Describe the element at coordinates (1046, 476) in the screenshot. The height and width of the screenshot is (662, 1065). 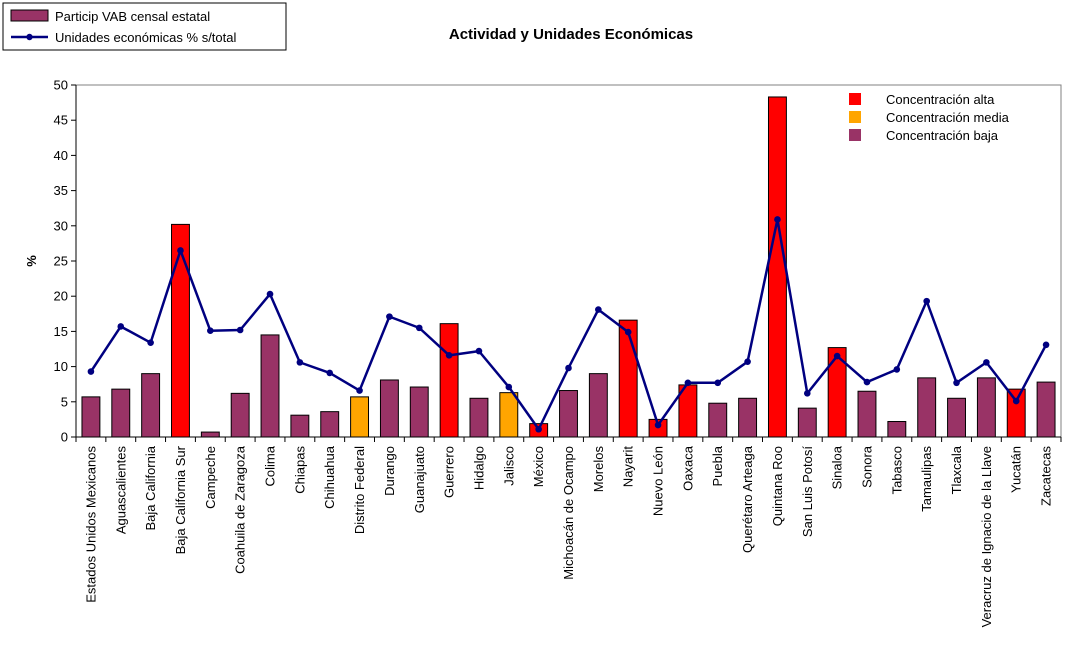
I see `x-tick-label: Zacatecas` at that location.